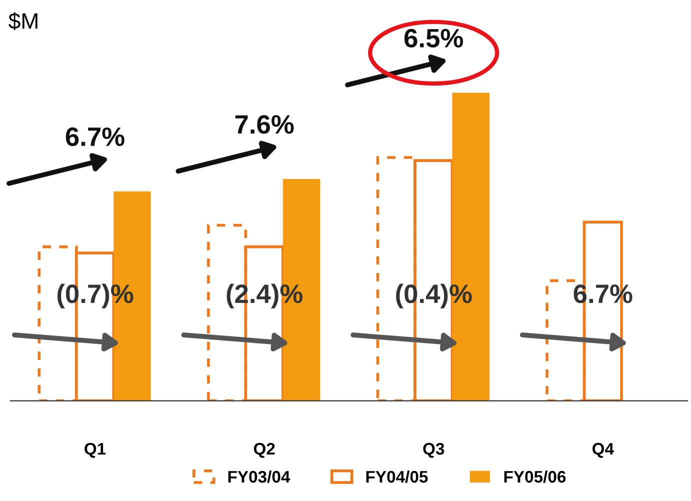 The height and width of the screenshot is (501, 691). Describe the element at coordinates (259, 476) in the screenshot. I see `legend-label: FY03/04` at that location.